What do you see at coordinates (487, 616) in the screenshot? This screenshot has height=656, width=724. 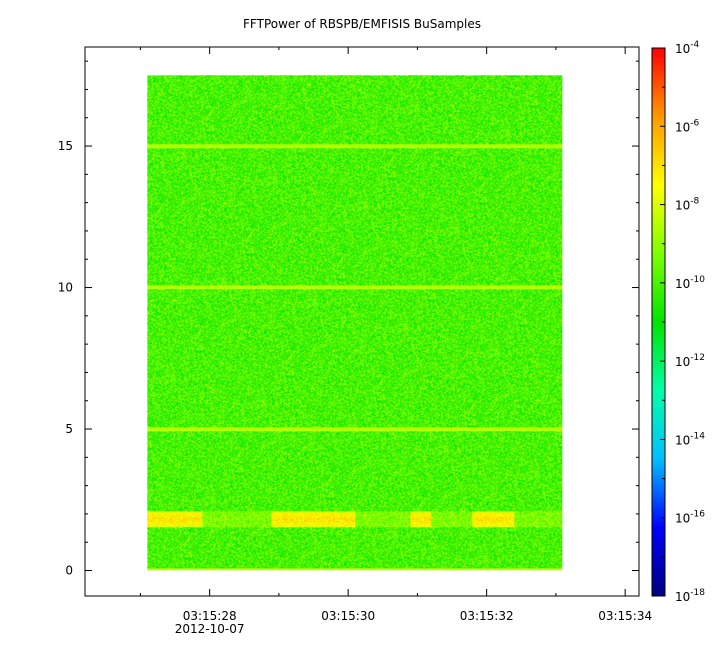 I see `x-tick-label: 03:15:32` at bounding box center [487, 616].